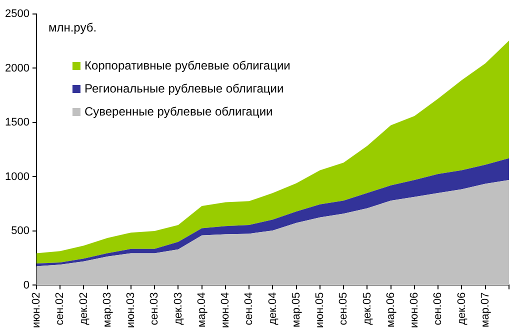 The height and width of the screenshot is (331, 529). I want to click on x-tick-label: сен.04, so click(249, 309).